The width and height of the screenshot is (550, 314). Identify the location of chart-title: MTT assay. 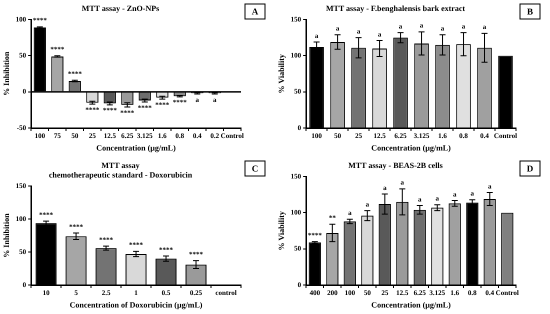
(120, 165).